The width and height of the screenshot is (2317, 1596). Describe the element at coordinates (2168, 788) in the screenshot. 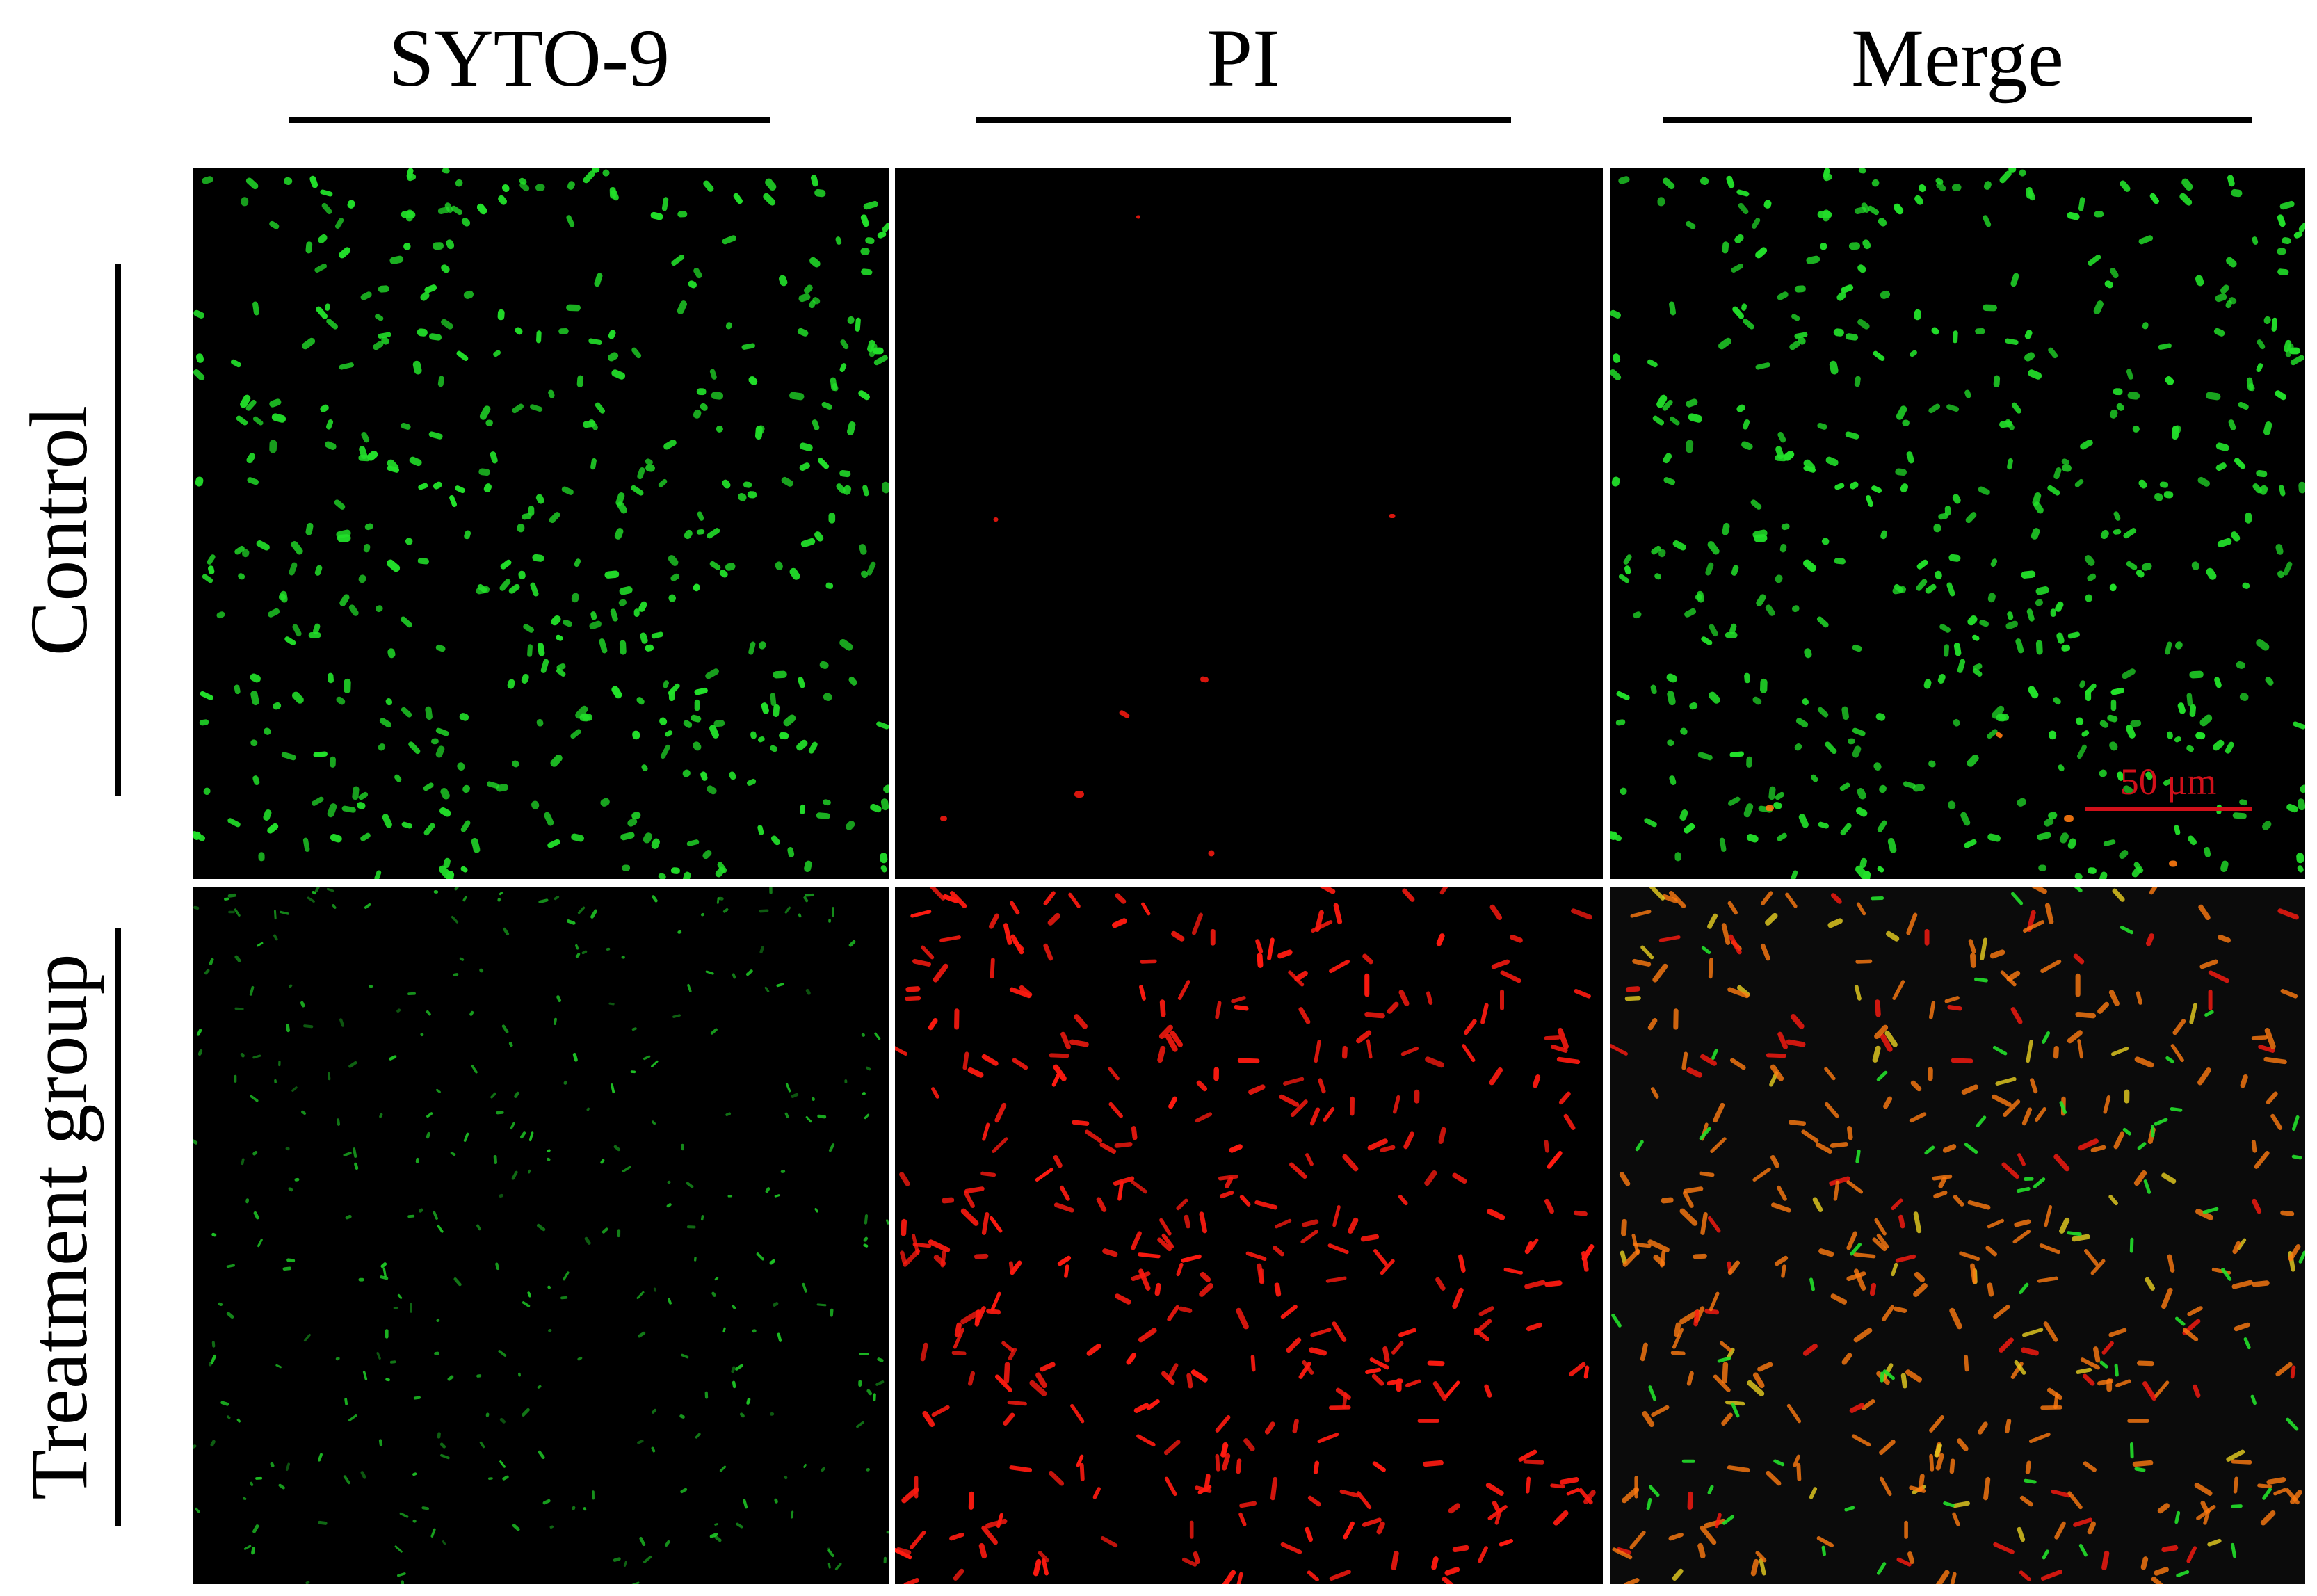

I see `scale-bar: 50 μm` at that location.